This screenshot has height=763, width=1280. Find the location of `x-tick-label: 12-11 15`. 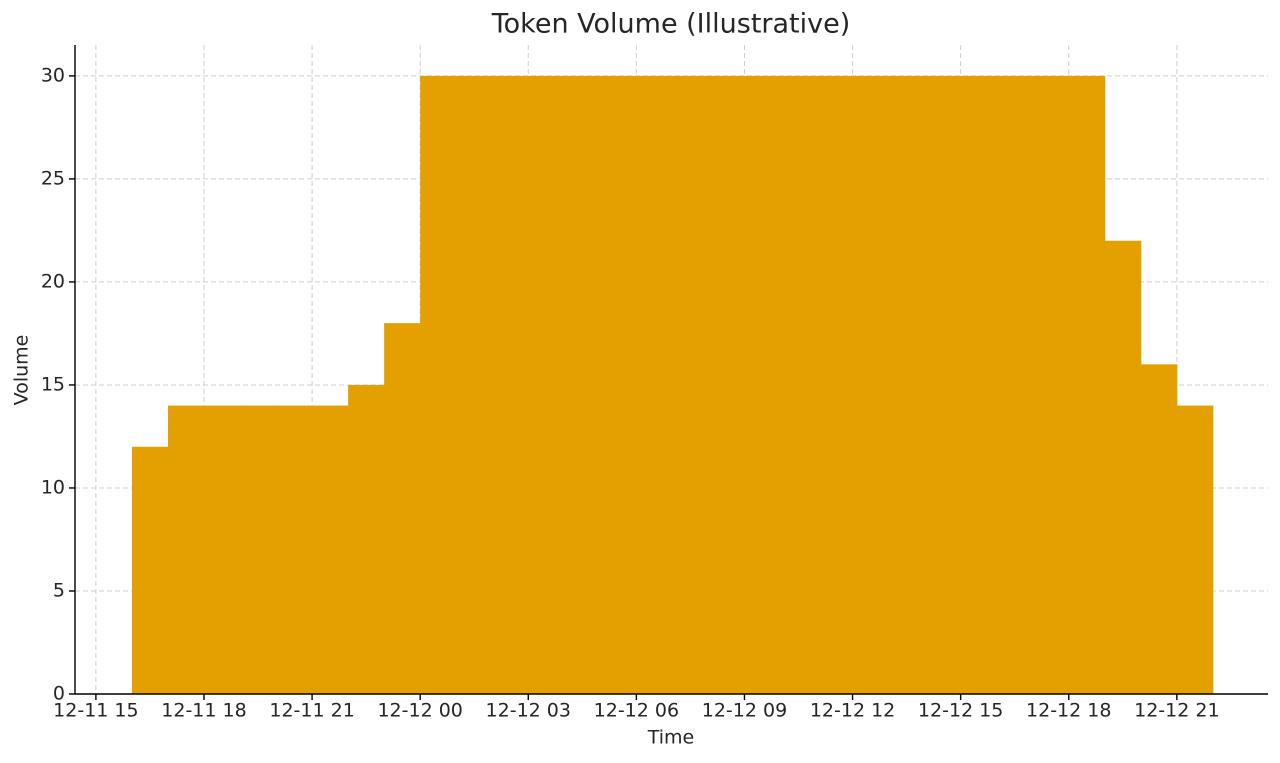

x-tick-label: 12-11 15 is located at coordinates (95, 711).